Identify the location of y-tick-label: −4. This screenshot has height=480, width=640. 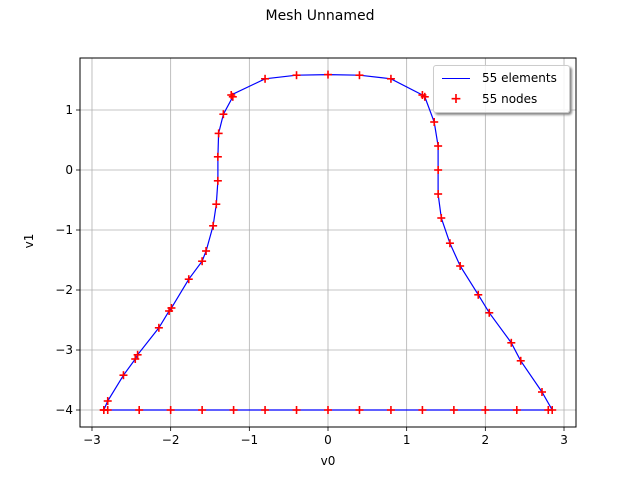
(64, 410).